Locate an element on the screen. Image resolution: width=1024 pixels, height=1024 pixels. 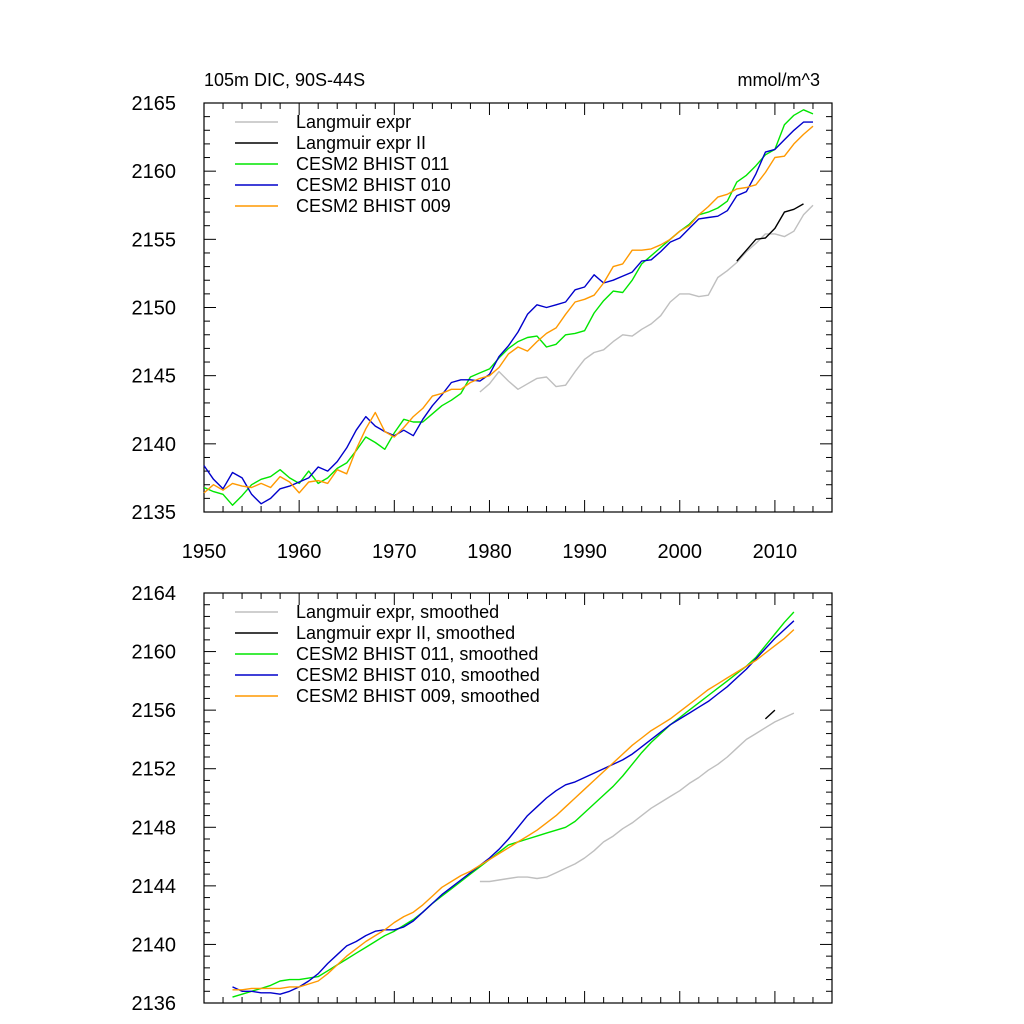
lower-legend-label-4: CESM2 BHIST 009, smoothed is located at coordinates (418, 696).